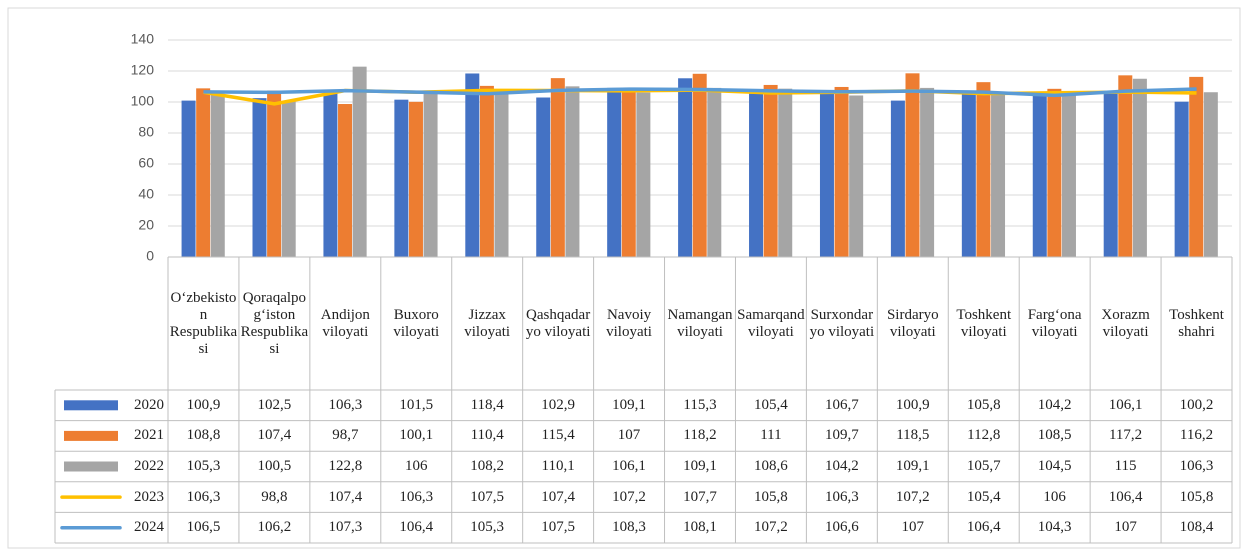  I want to click on data-label: 100,2, so click(1196, 405).